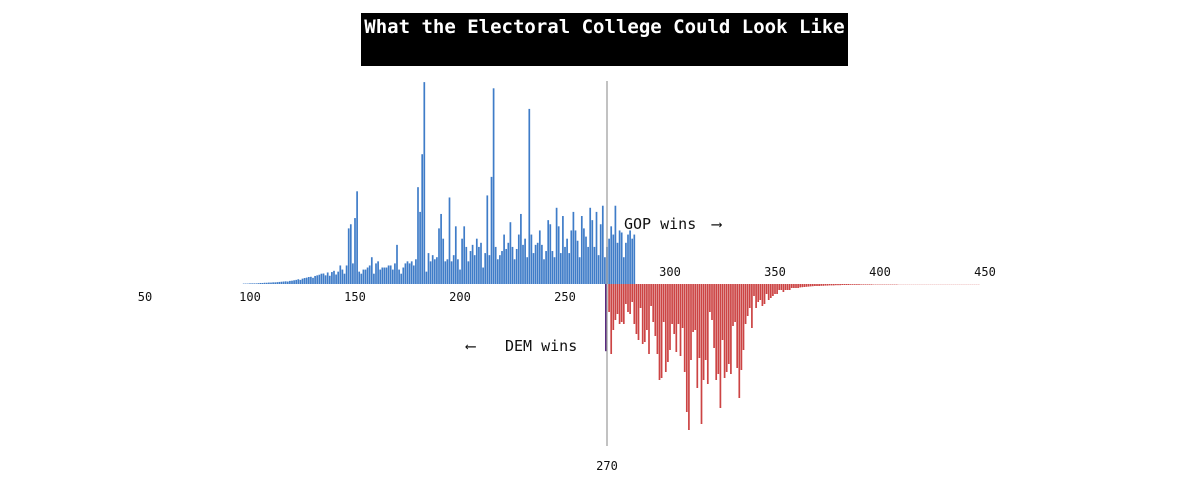 The height and width of the screenshot is (501, 1200). What do you see at coordinates (775, 272) in the screenshot?
I see `x-tick-label: 350` at bounding box center [775, 272].